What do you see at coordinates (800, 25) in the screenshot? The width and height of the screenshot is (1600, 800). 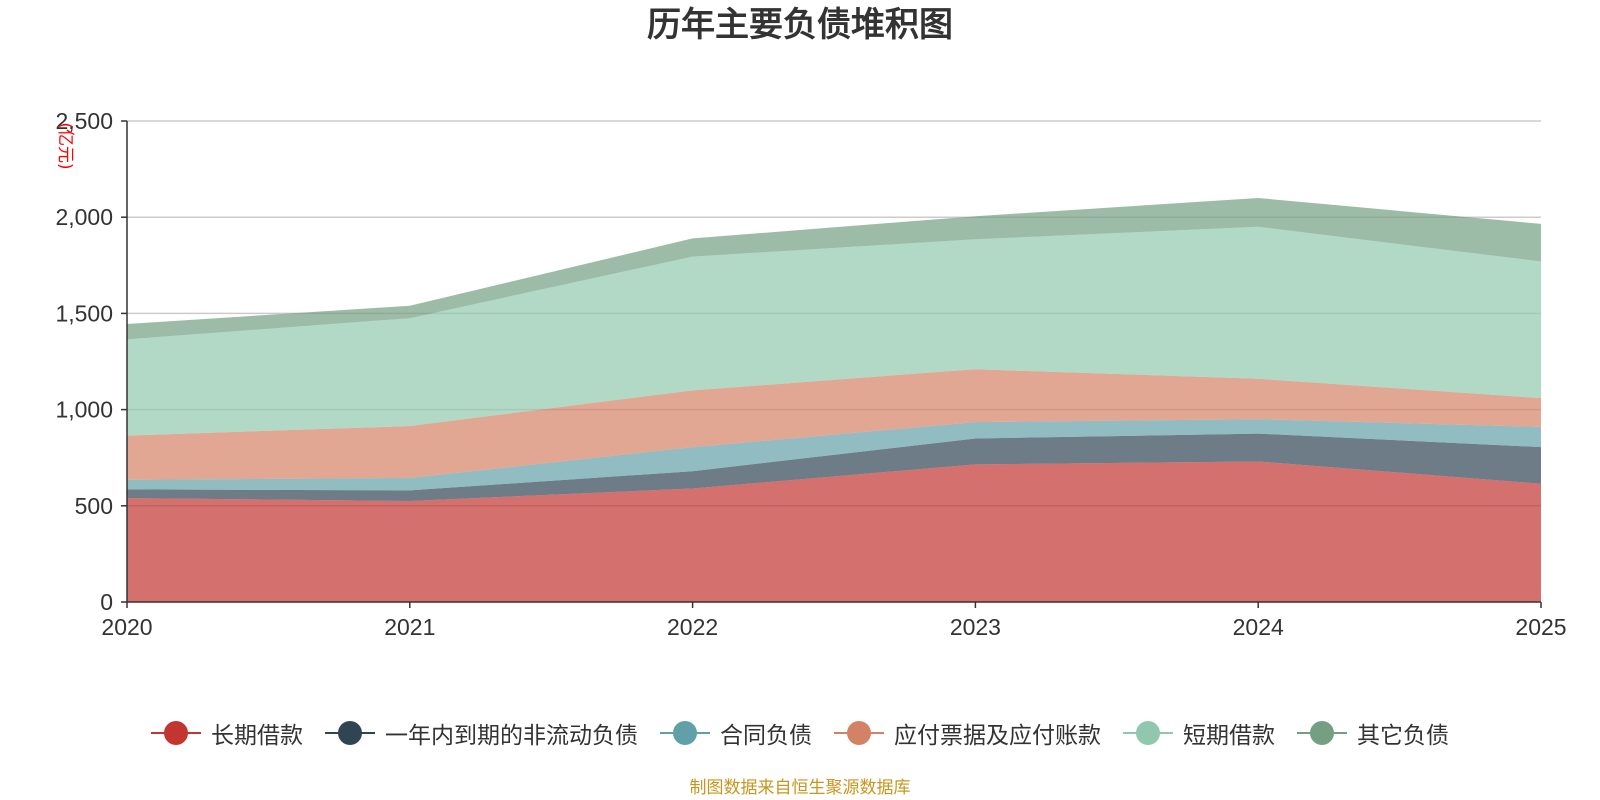 I see `chart-title: 历年主要负债堆积图` at bounding box center [800, 25].